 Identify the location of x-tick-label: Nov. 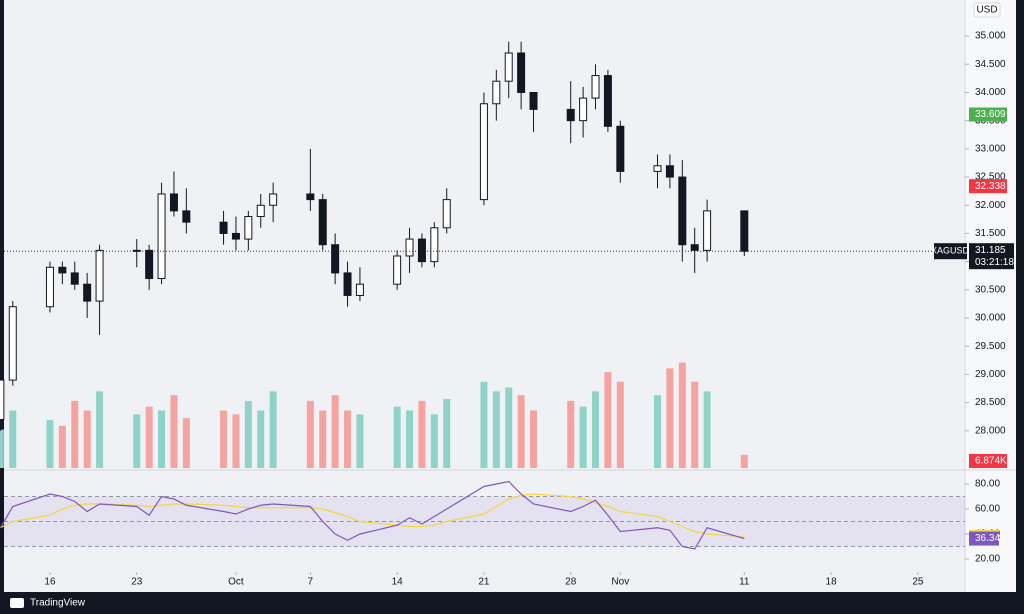
(620, 582).